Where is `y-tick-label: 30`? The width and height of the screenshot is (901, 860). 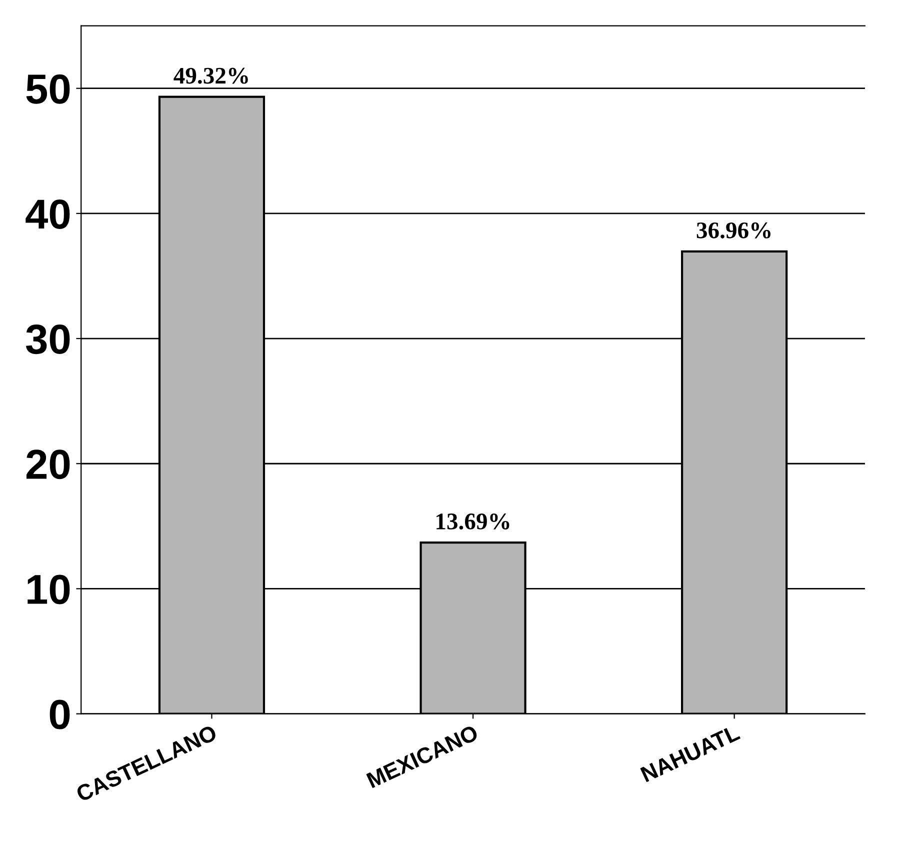
y-tick-label: 30 is located at coordinates (48, 339).